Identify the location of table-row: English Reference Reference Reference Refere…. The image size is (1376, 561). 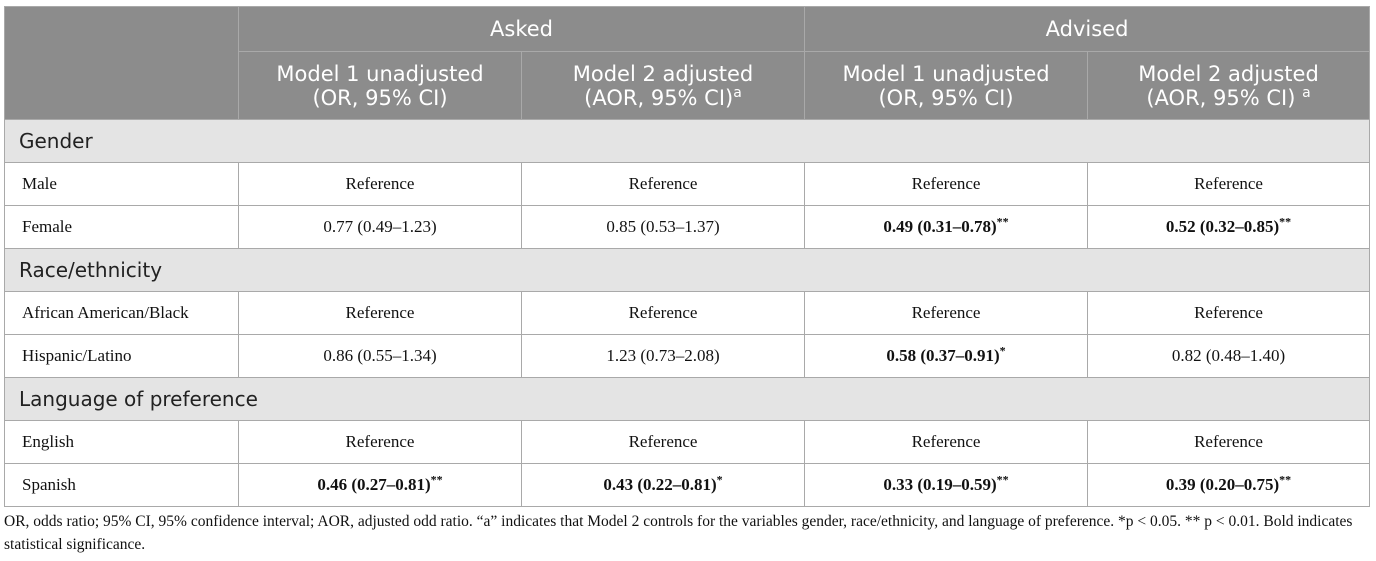
(687, 442).